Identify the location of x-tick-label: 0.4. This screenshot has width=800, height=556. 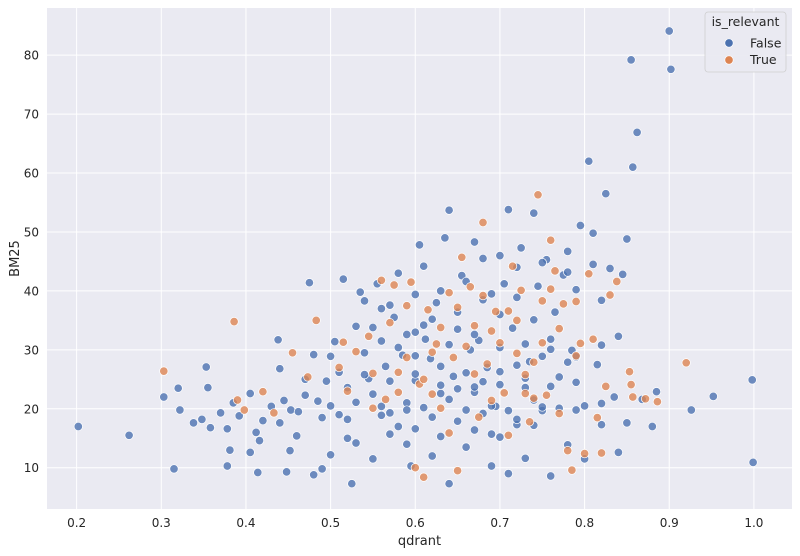
(245, 523).